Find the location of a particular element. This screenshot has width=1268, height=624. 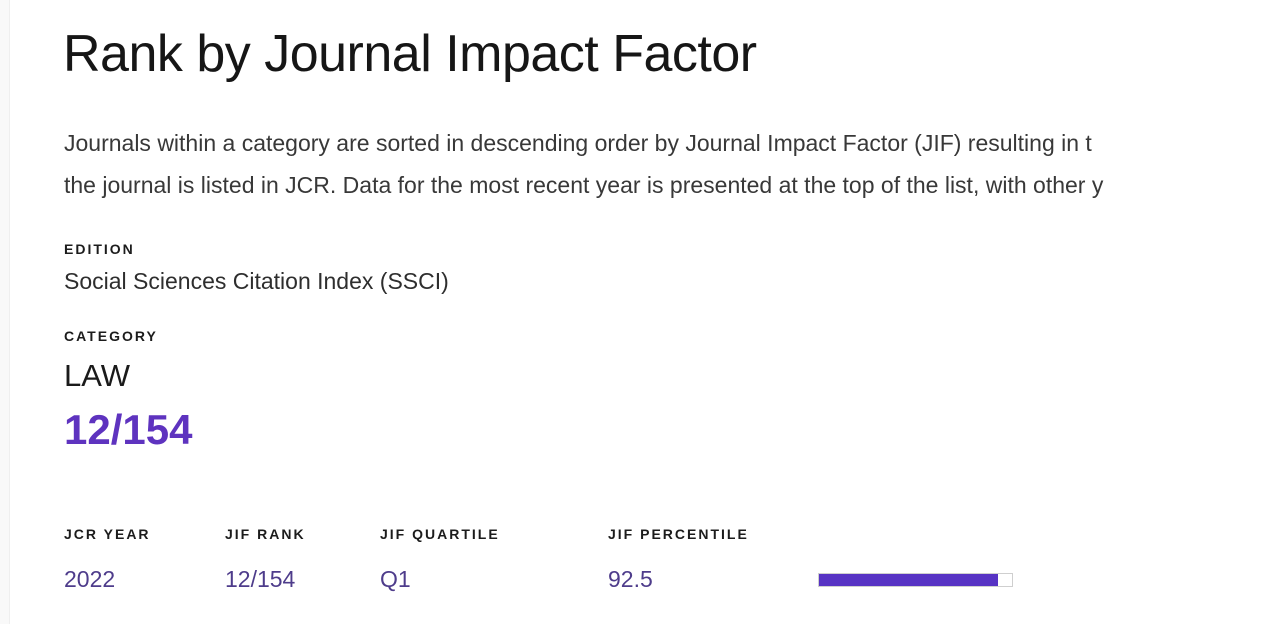

page-title: Rank by Journal Impact Factor is located at coordinates (410, 54).